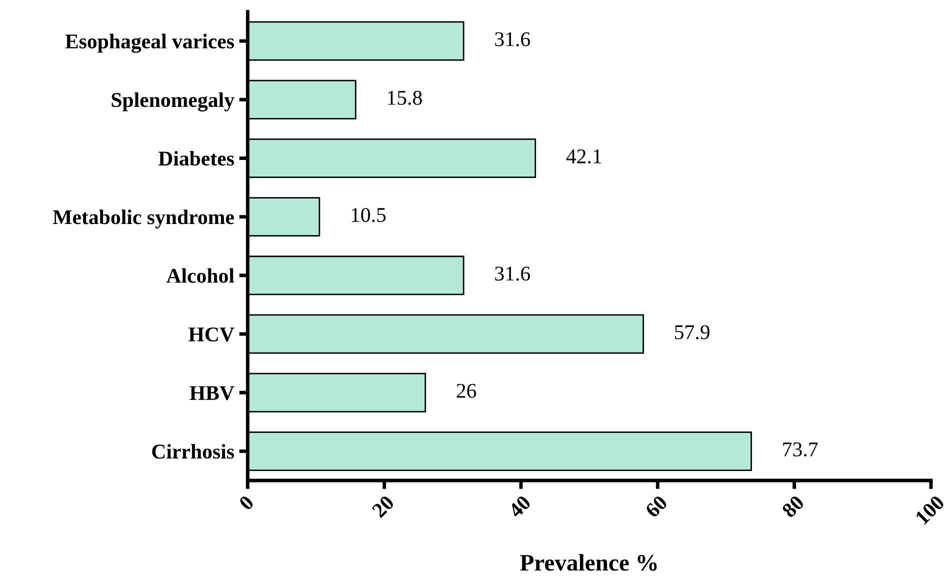 This screenshot has height=586, width=949. Describe the element at coordinates (212, 393) in the screenshot. I see `y-tick-label: HBV` at that location.